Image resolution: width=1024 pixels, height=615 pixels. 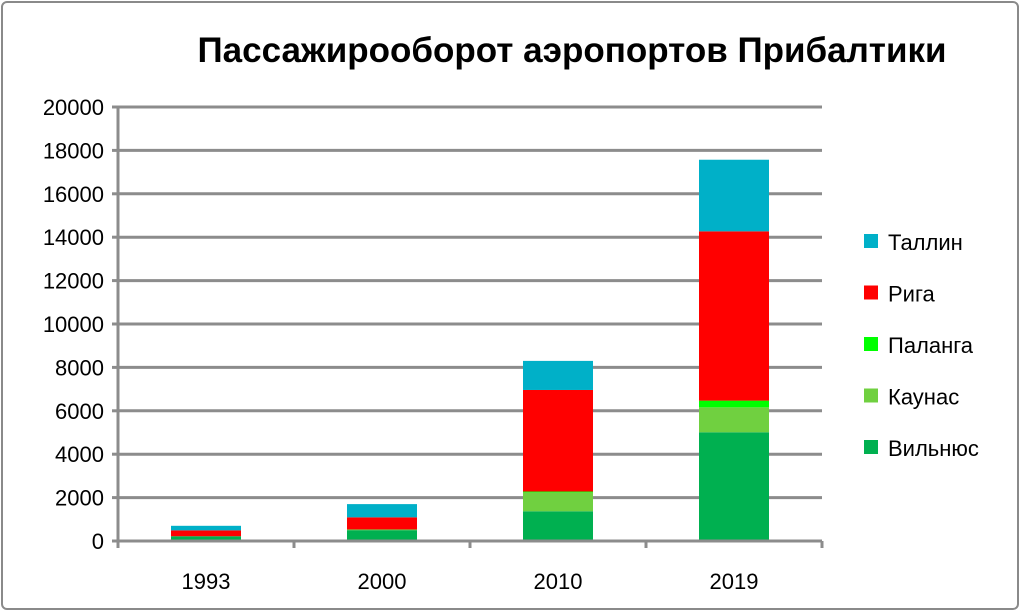 I want to click on legend-label: Вильнюс, so click(x=933, y=448).